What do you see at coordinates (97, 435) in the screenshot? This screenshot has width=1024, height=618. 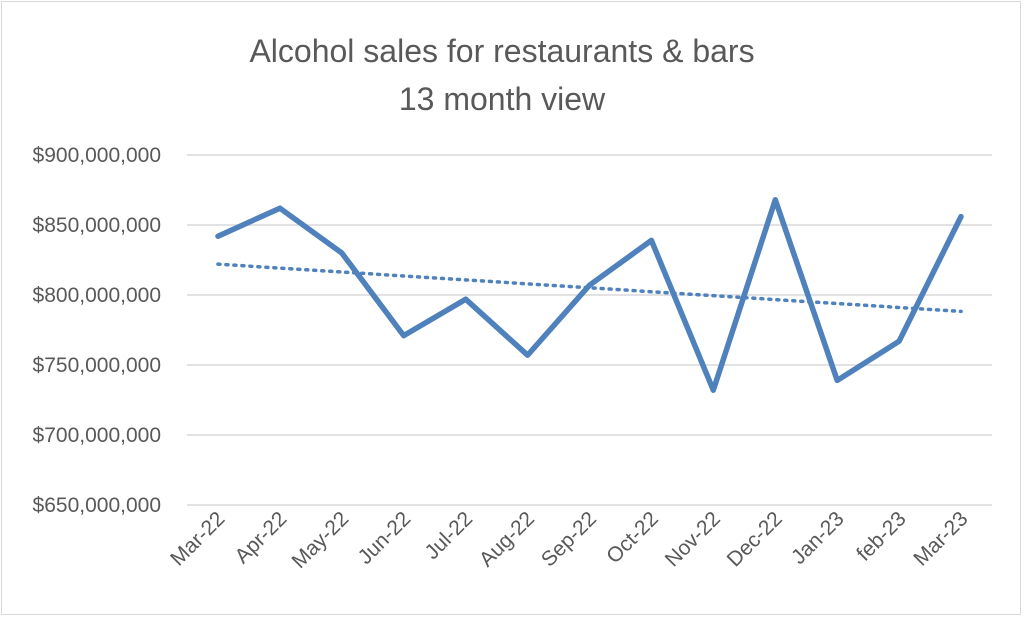 I see `y-tick-label: $700,000,000` at bounding box center [97, 435].